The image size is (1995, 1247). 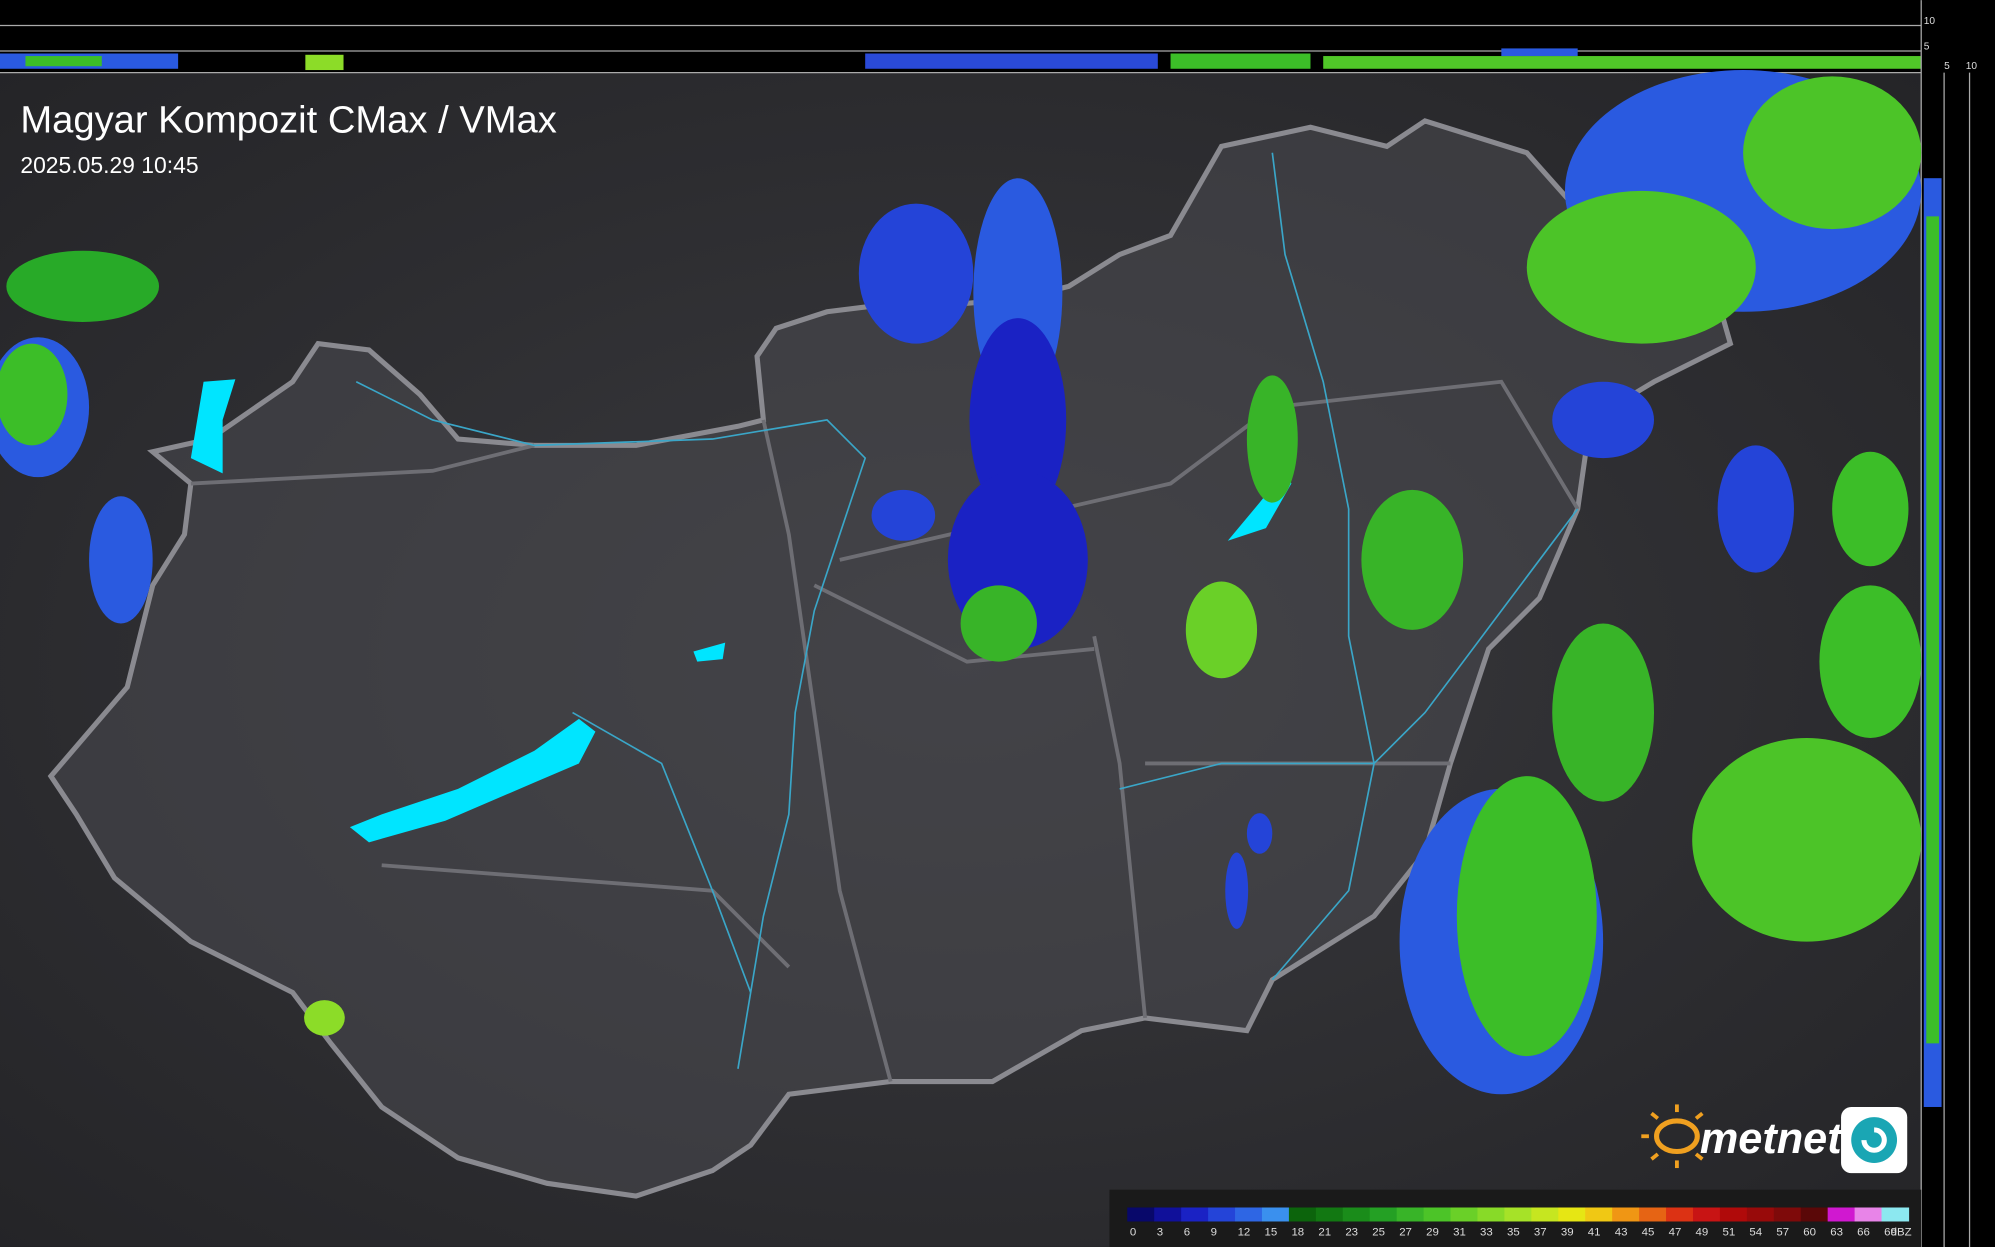 What do you see at coordinates (1702, 1232) in the screenshot?
I see `legend-label: 49` at bounding box center [1702, 1232].